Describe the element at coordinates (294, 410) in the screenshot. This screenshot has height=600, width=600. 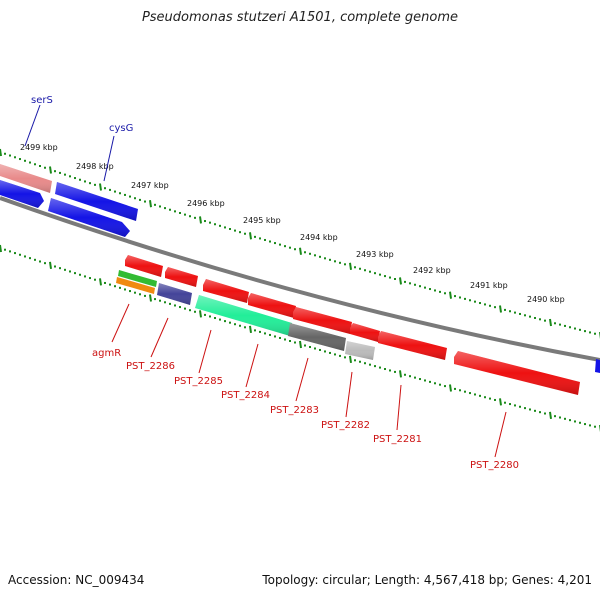
I see `gene-label-PST_2283: PST_2283` at that location.